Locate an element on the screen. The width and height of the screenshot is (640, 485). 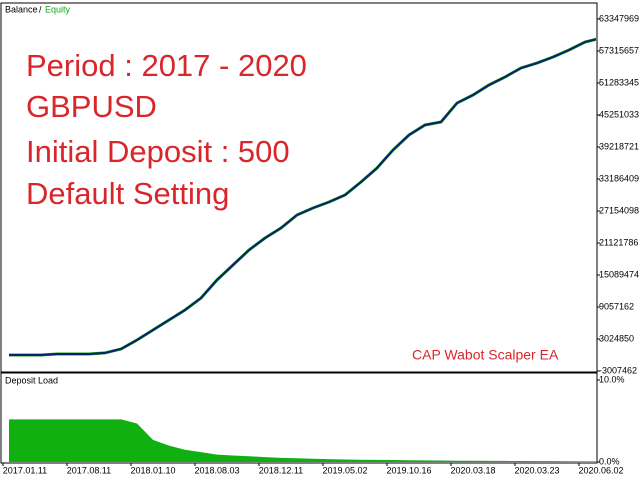
y-tick-label: -3007462 is located at coordinates (618, 370).